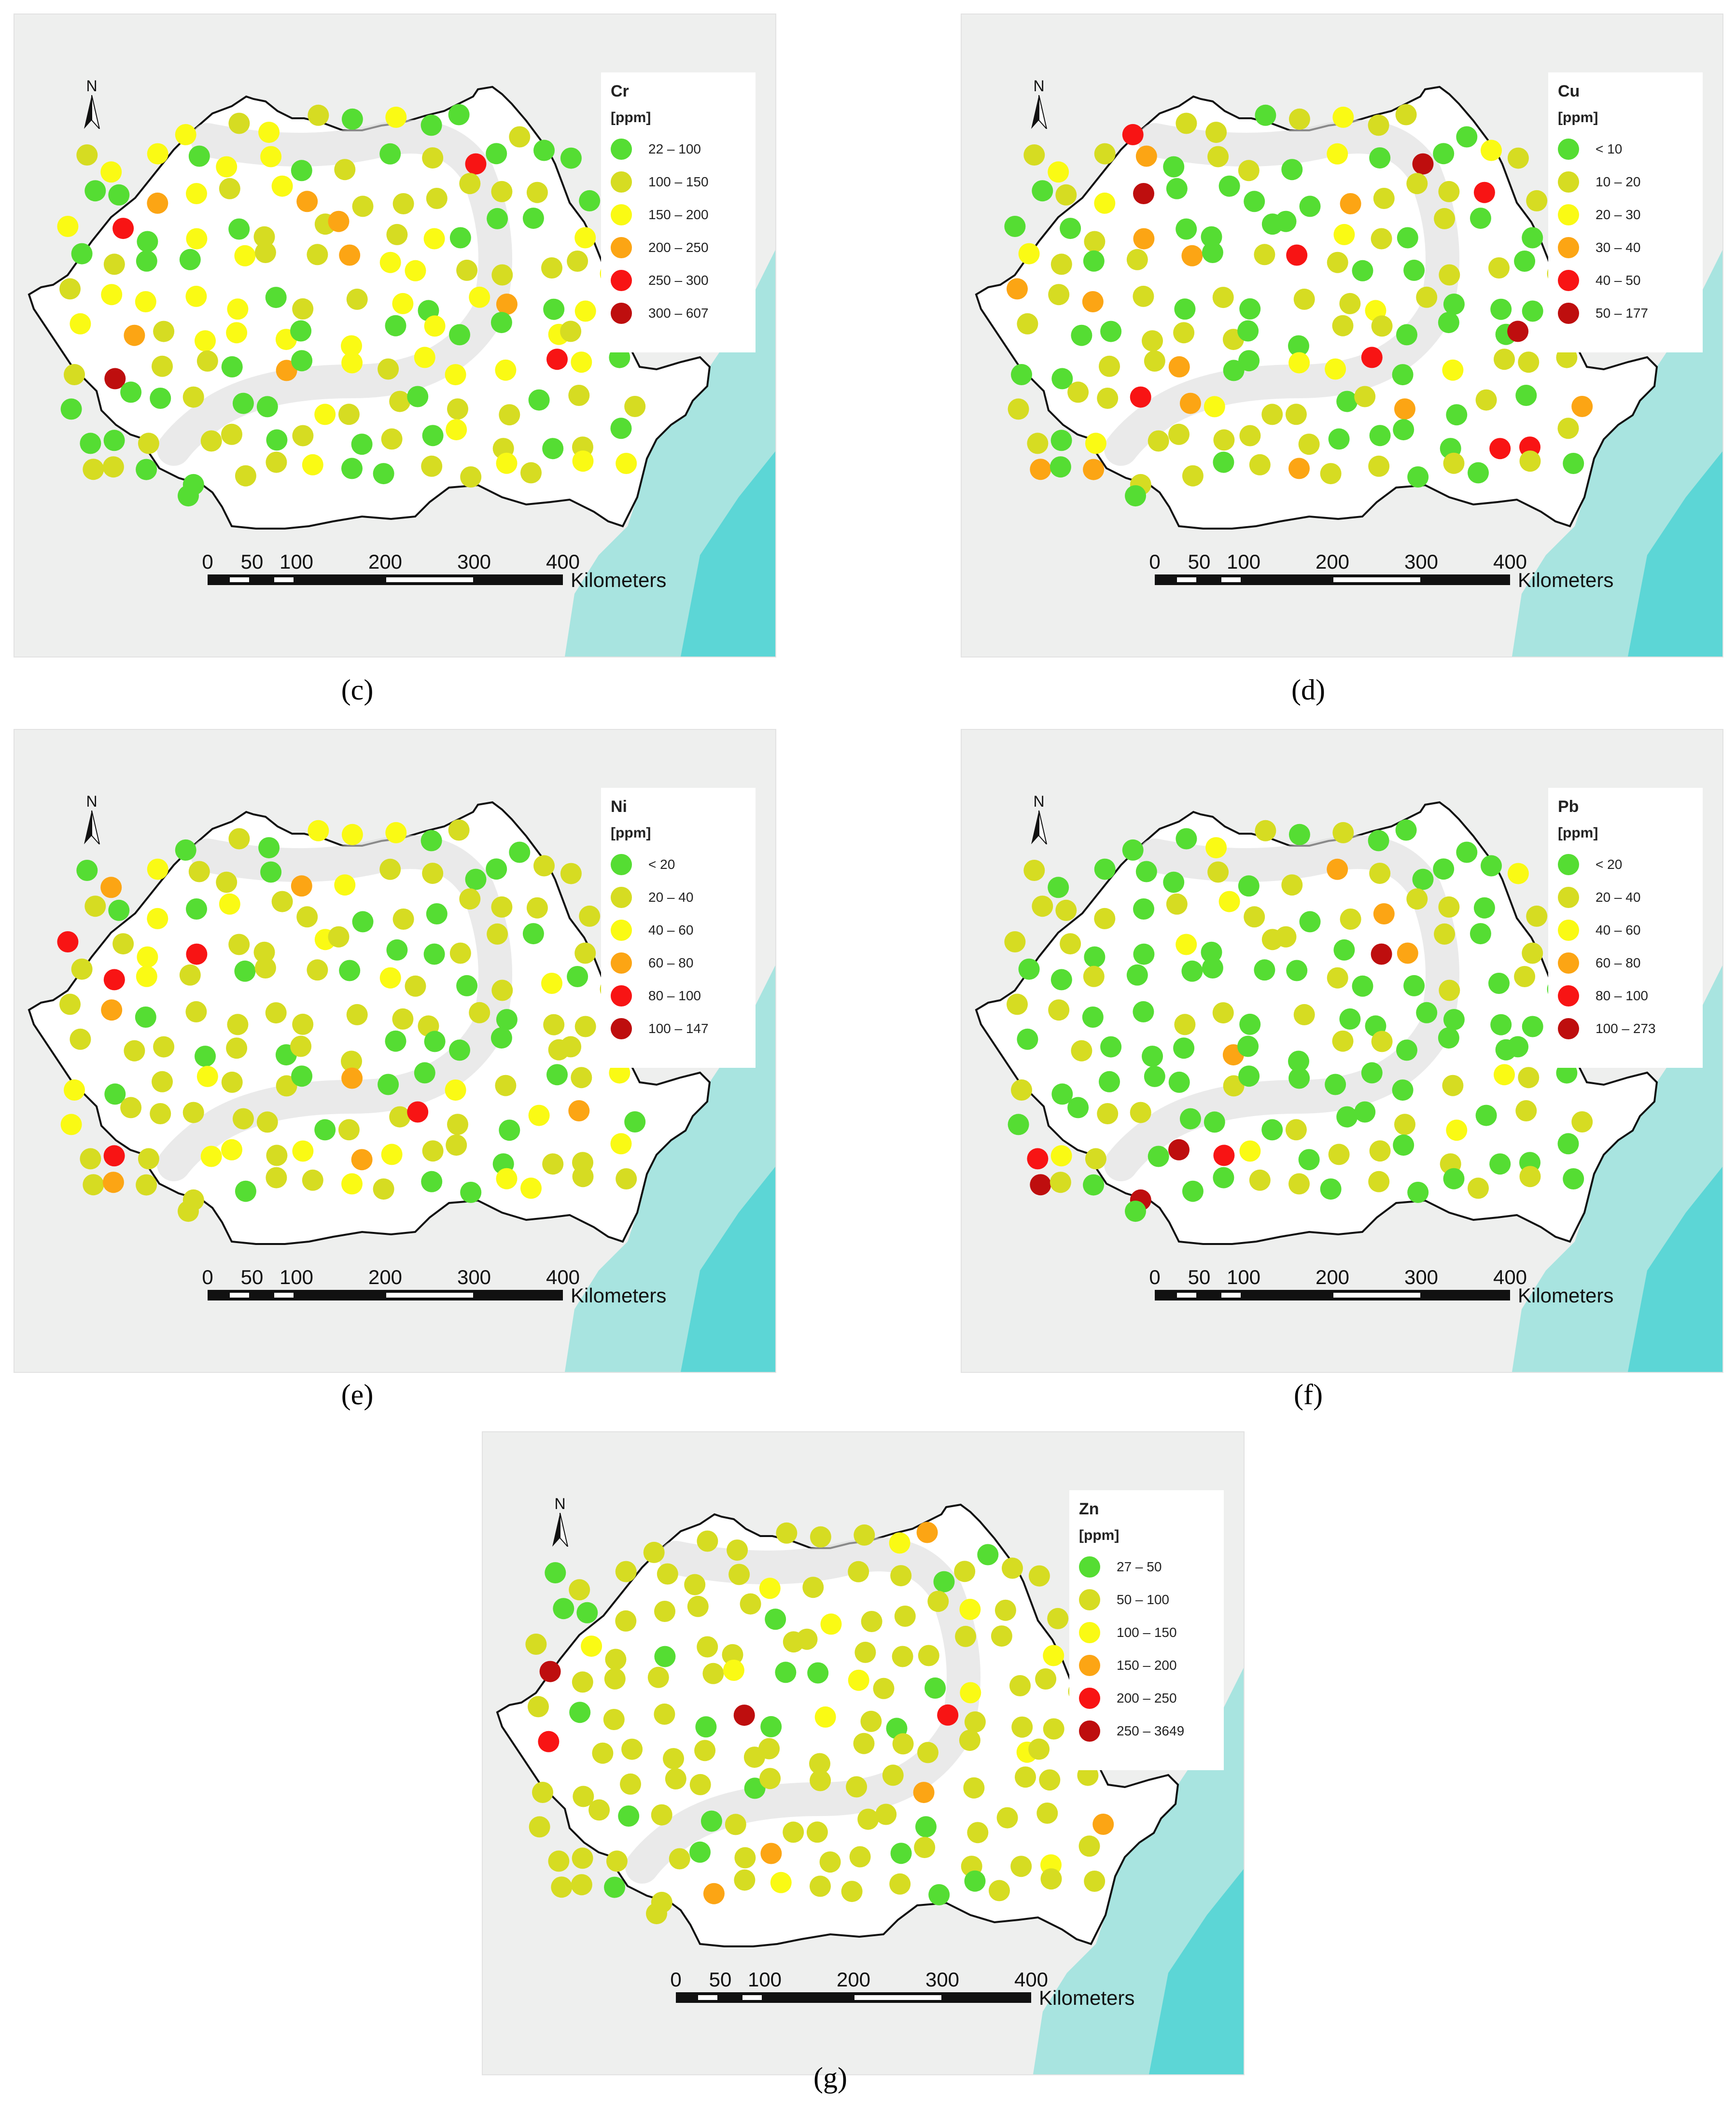 Image resolution: width=1736 pixels, height=2111 pixels. I want to click on panel-caption-g: (g), so click(830, 2078).